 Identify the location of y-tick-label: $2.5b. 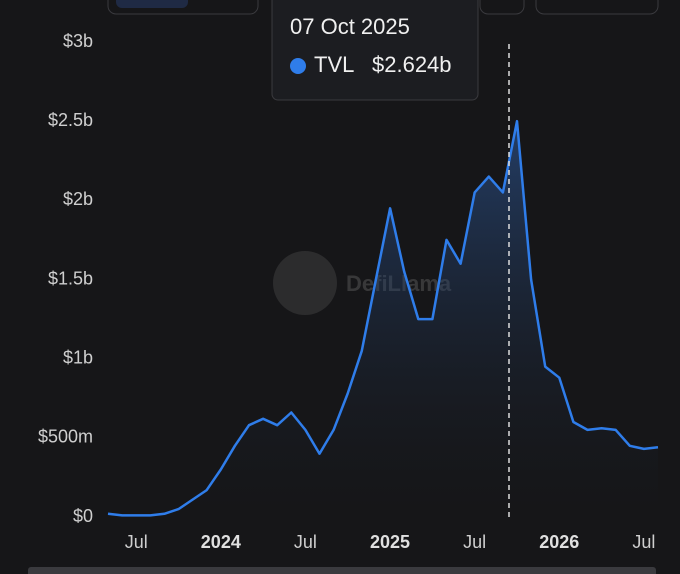
(70, 120).